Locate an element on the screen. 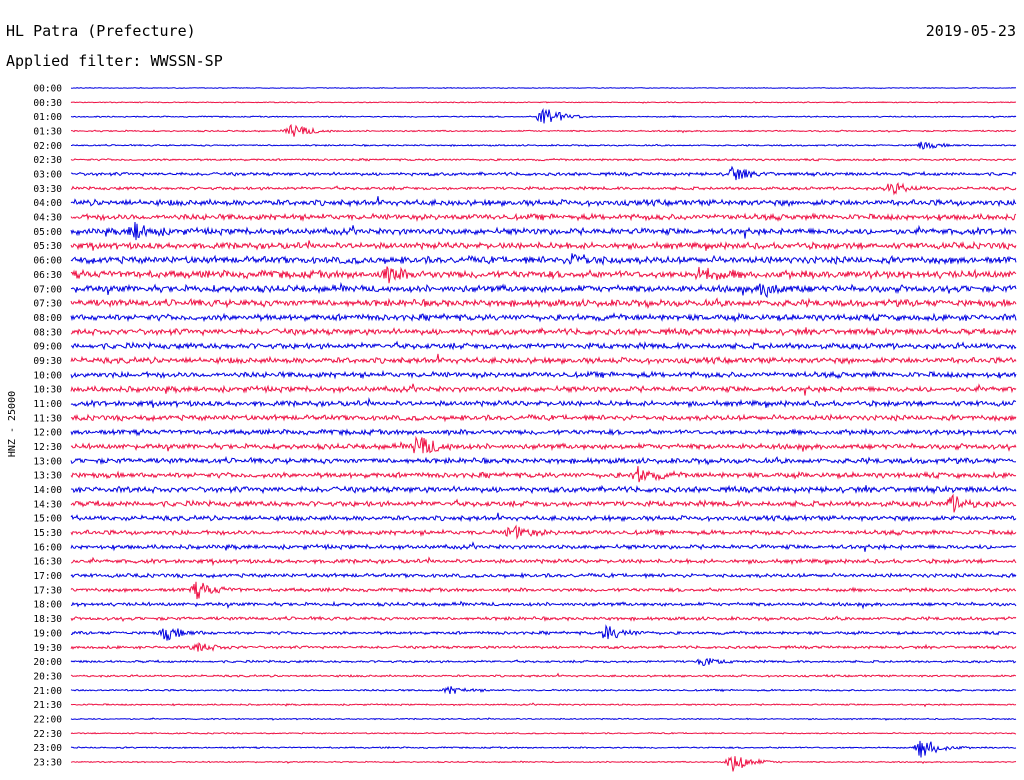 The width and height of the screenshot is (1024, 780). row-label-0730: 07:30 is located at coordinates (47, 304).